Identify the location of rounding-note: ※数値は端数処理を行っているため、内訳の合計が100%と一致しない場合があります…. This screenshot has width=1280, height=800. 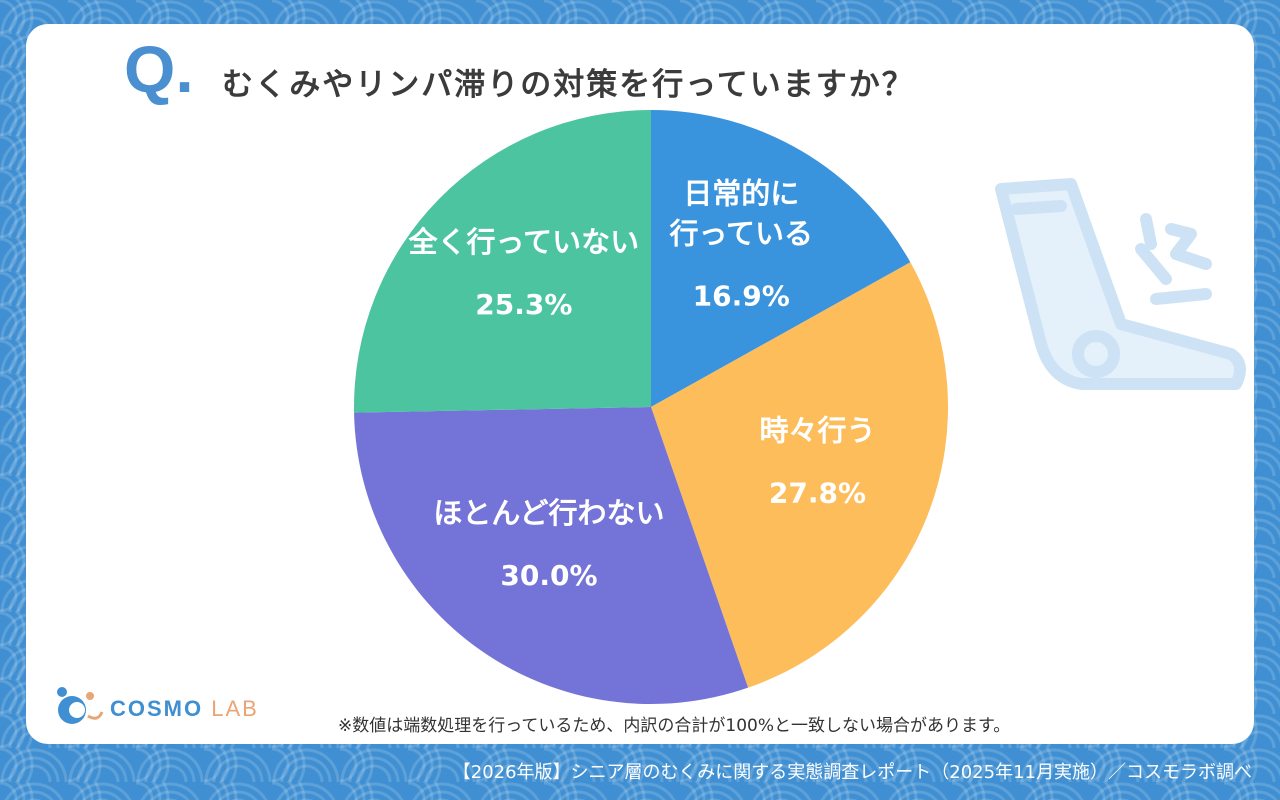
(674, 726).